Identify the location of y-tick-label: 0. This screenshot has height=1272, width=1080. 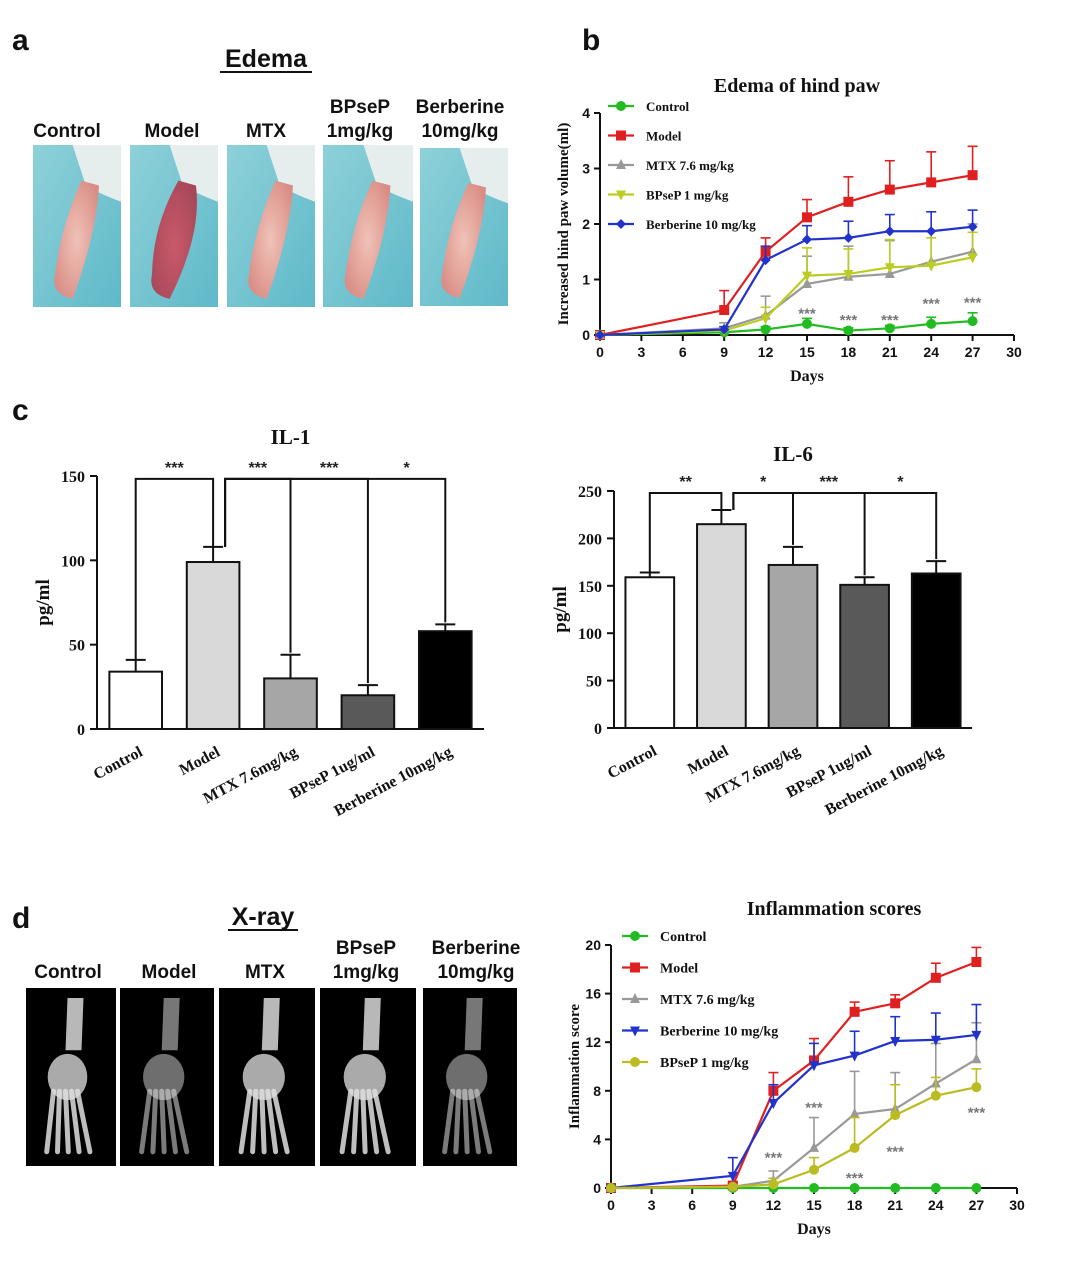
(81, 730).